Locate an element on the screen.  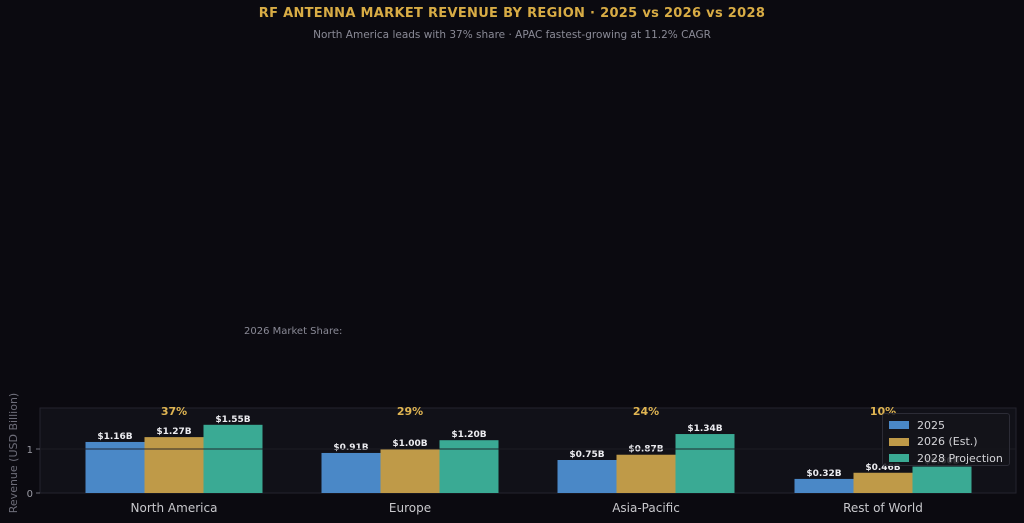
market-share-caption: 2026 Market Share: is located at coordinates (293, 331).